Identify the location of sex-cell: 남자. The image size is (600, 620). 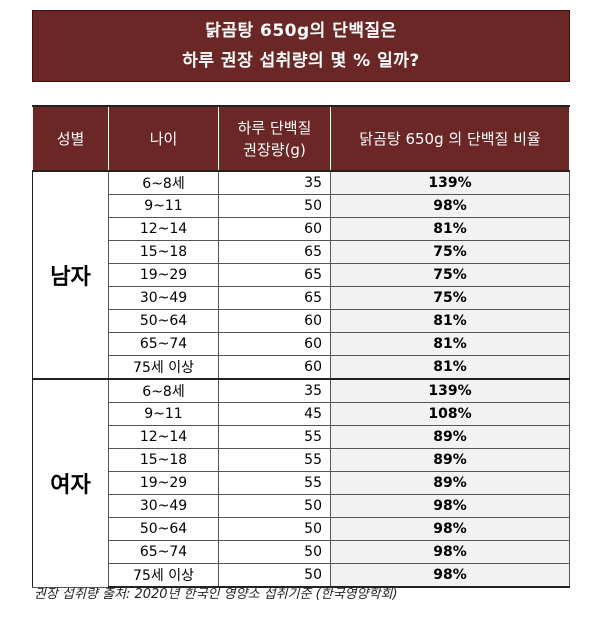
(70, 275).